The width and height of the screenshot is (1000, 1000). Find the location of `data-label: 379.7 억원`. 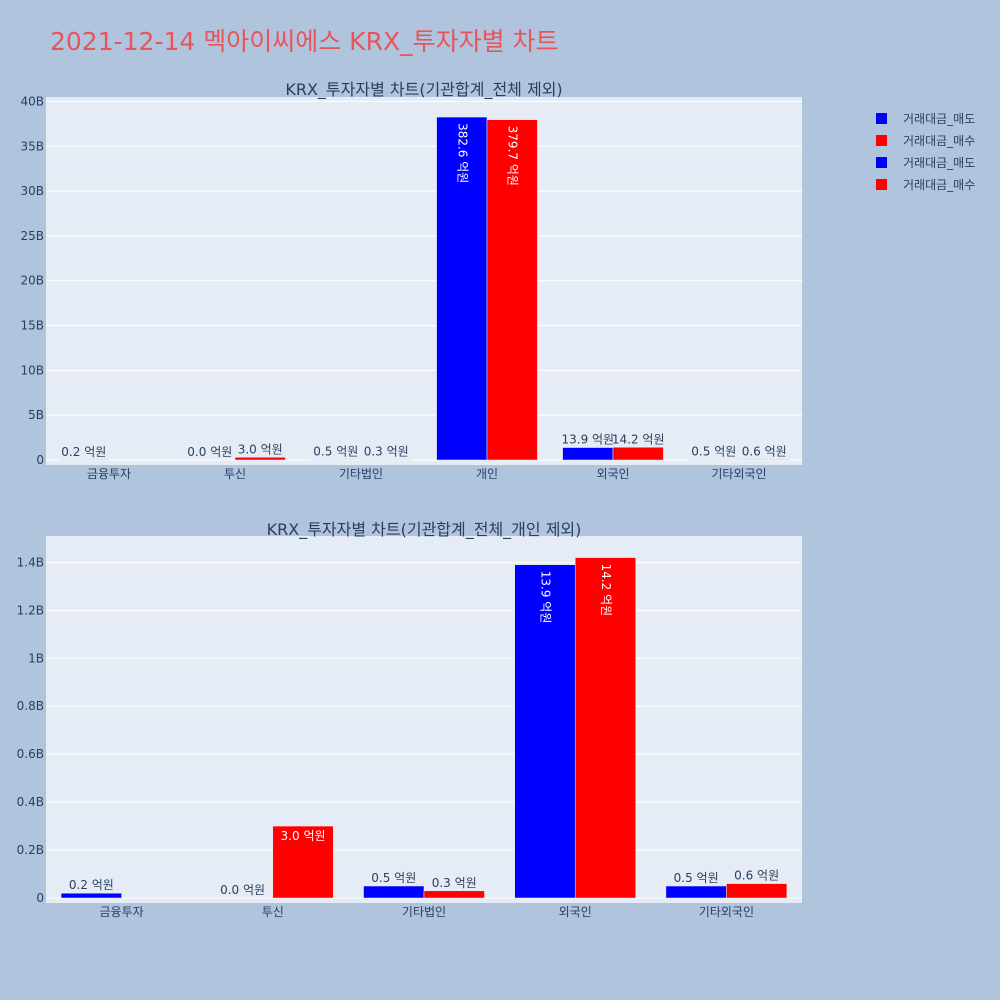

data-label: 379.7 억원 is located at coordinates (513, 156).